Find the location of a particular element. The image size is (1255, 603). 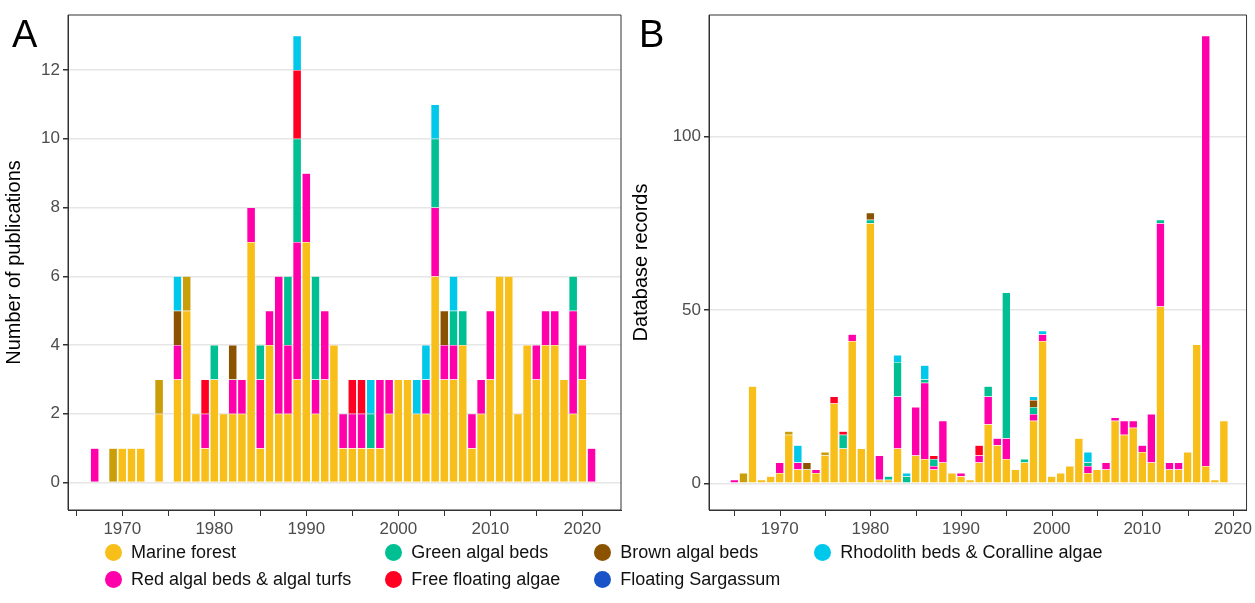

y-tick-label: 4 is located at coordinates (55, 344).